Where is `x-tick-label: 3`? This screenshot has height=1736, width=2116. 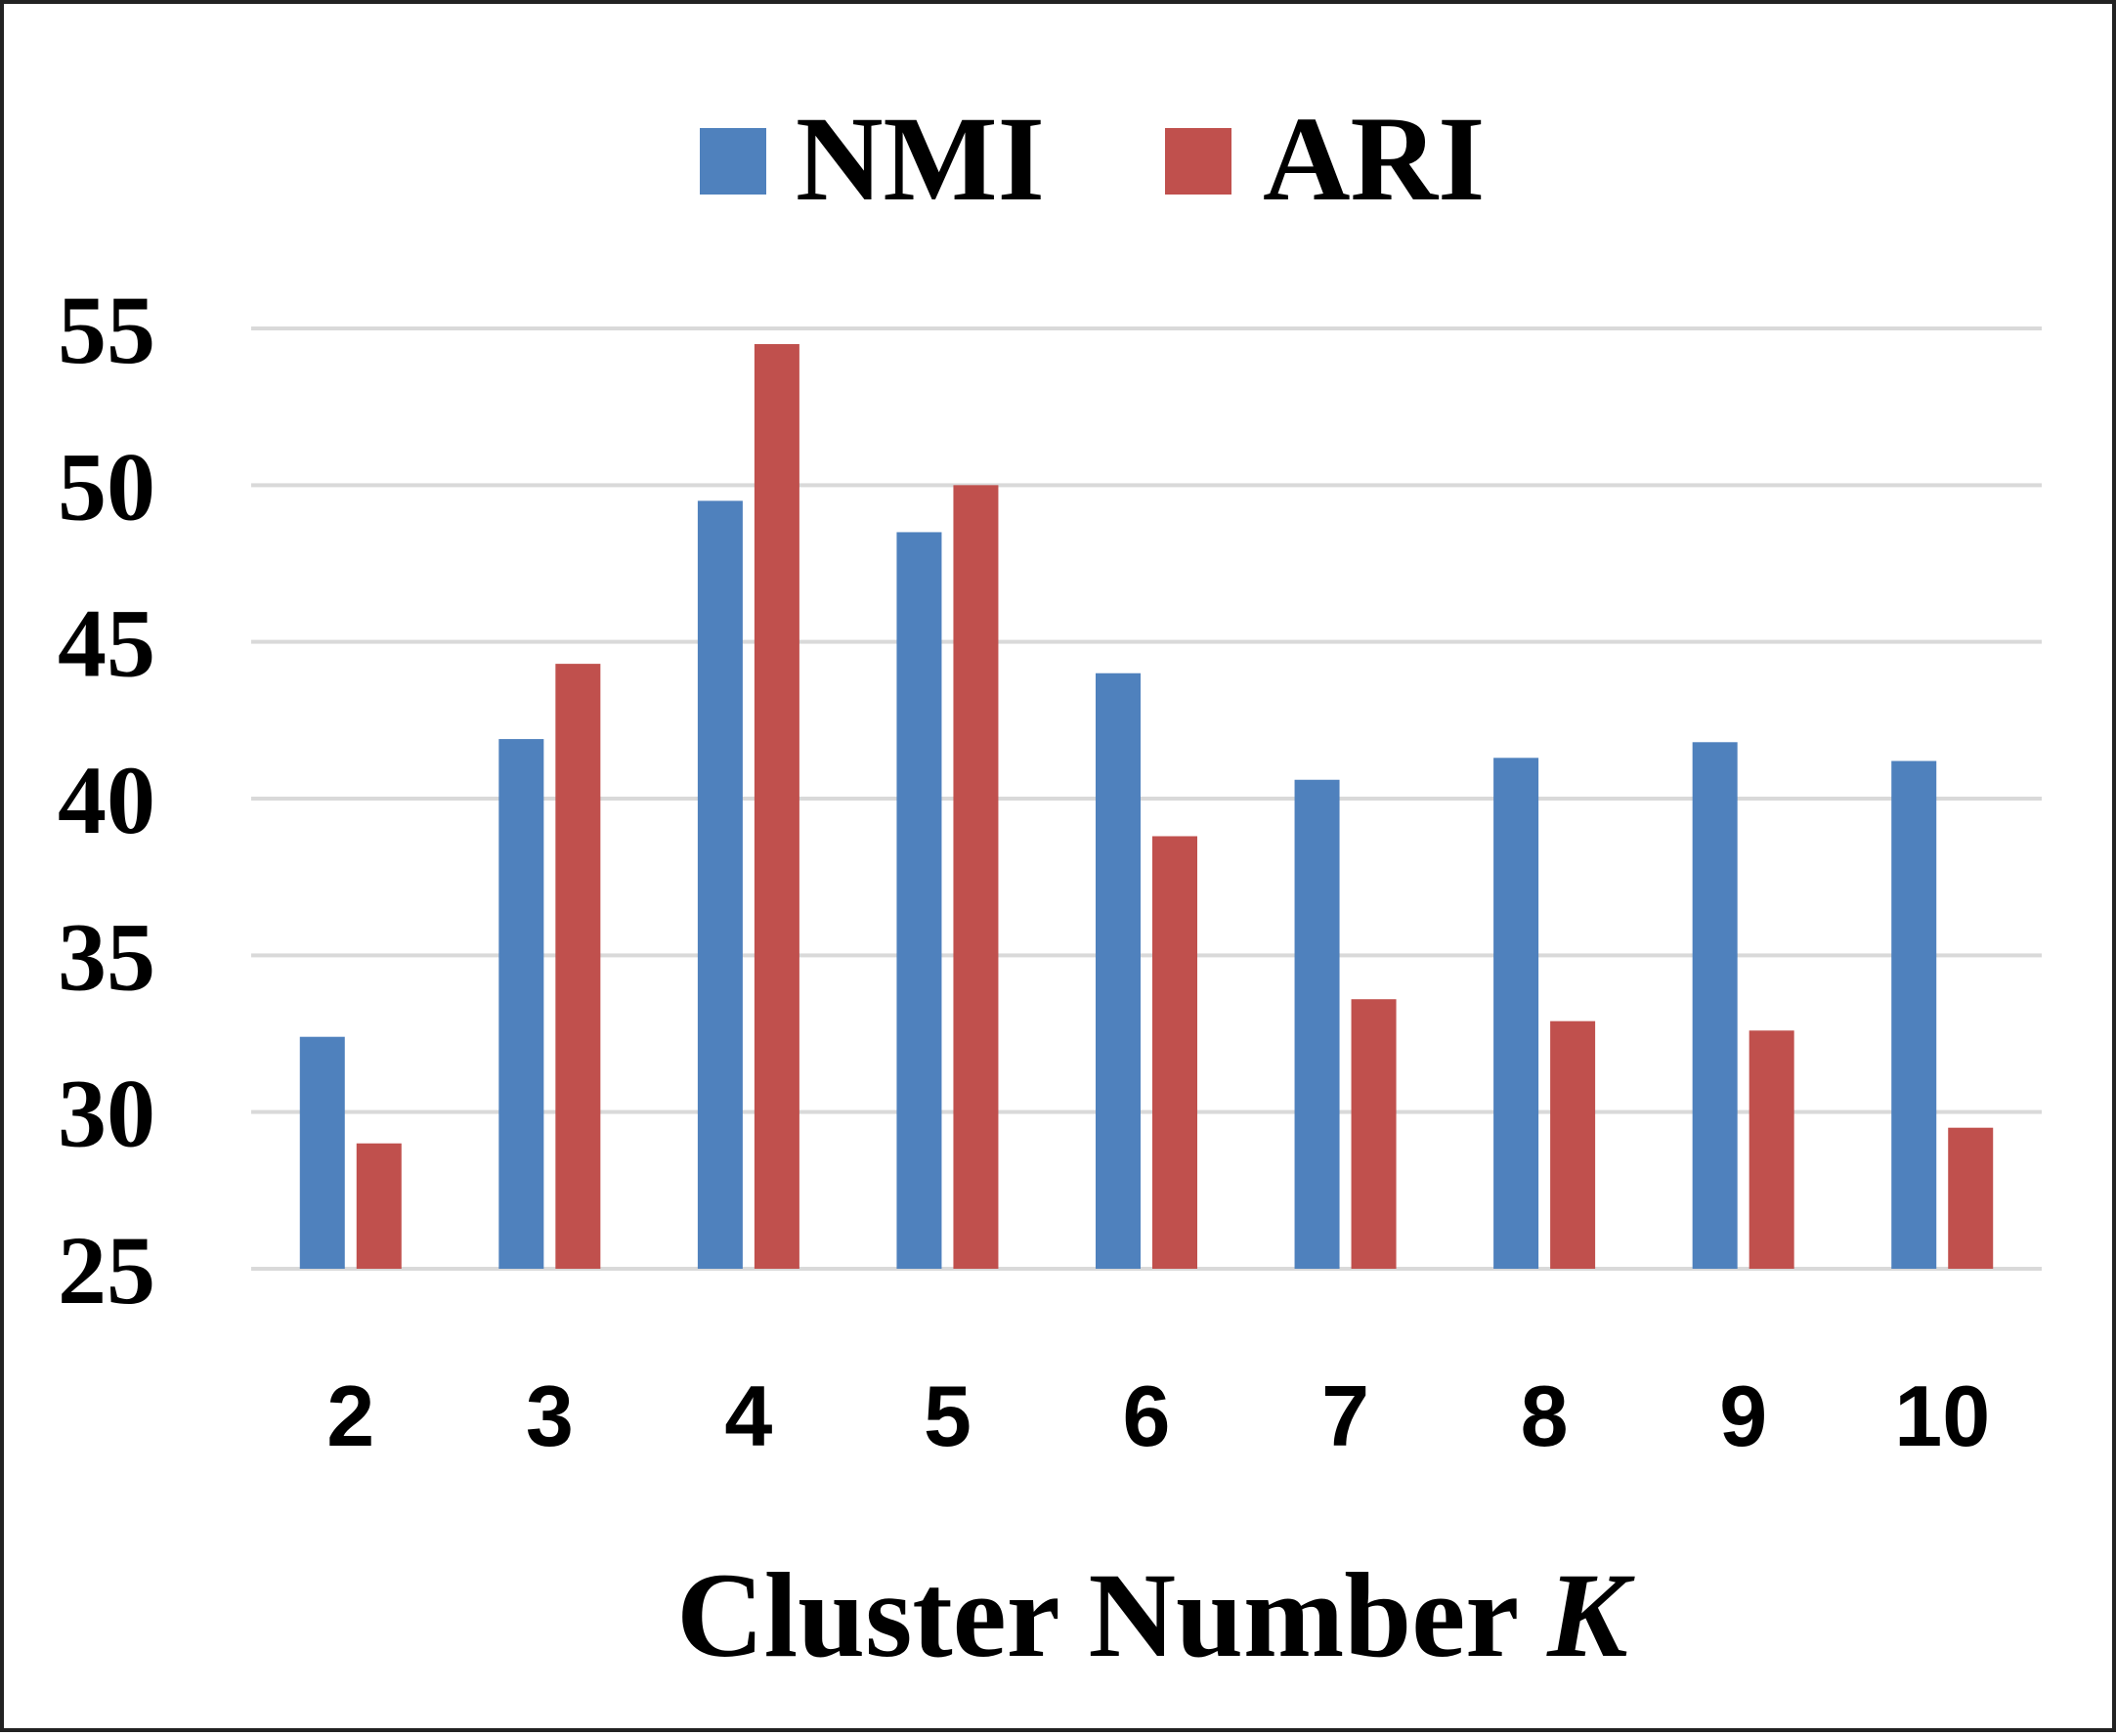 x-tick-label: 3 is located at coordinates (550, 1415).